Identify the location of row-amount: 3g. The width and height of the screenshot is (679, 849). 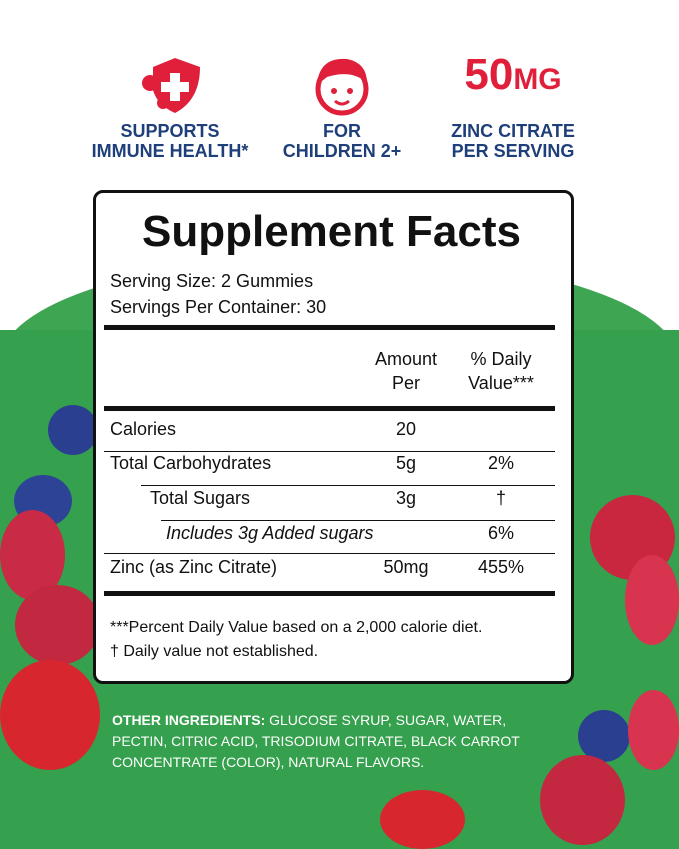
(406, 498).